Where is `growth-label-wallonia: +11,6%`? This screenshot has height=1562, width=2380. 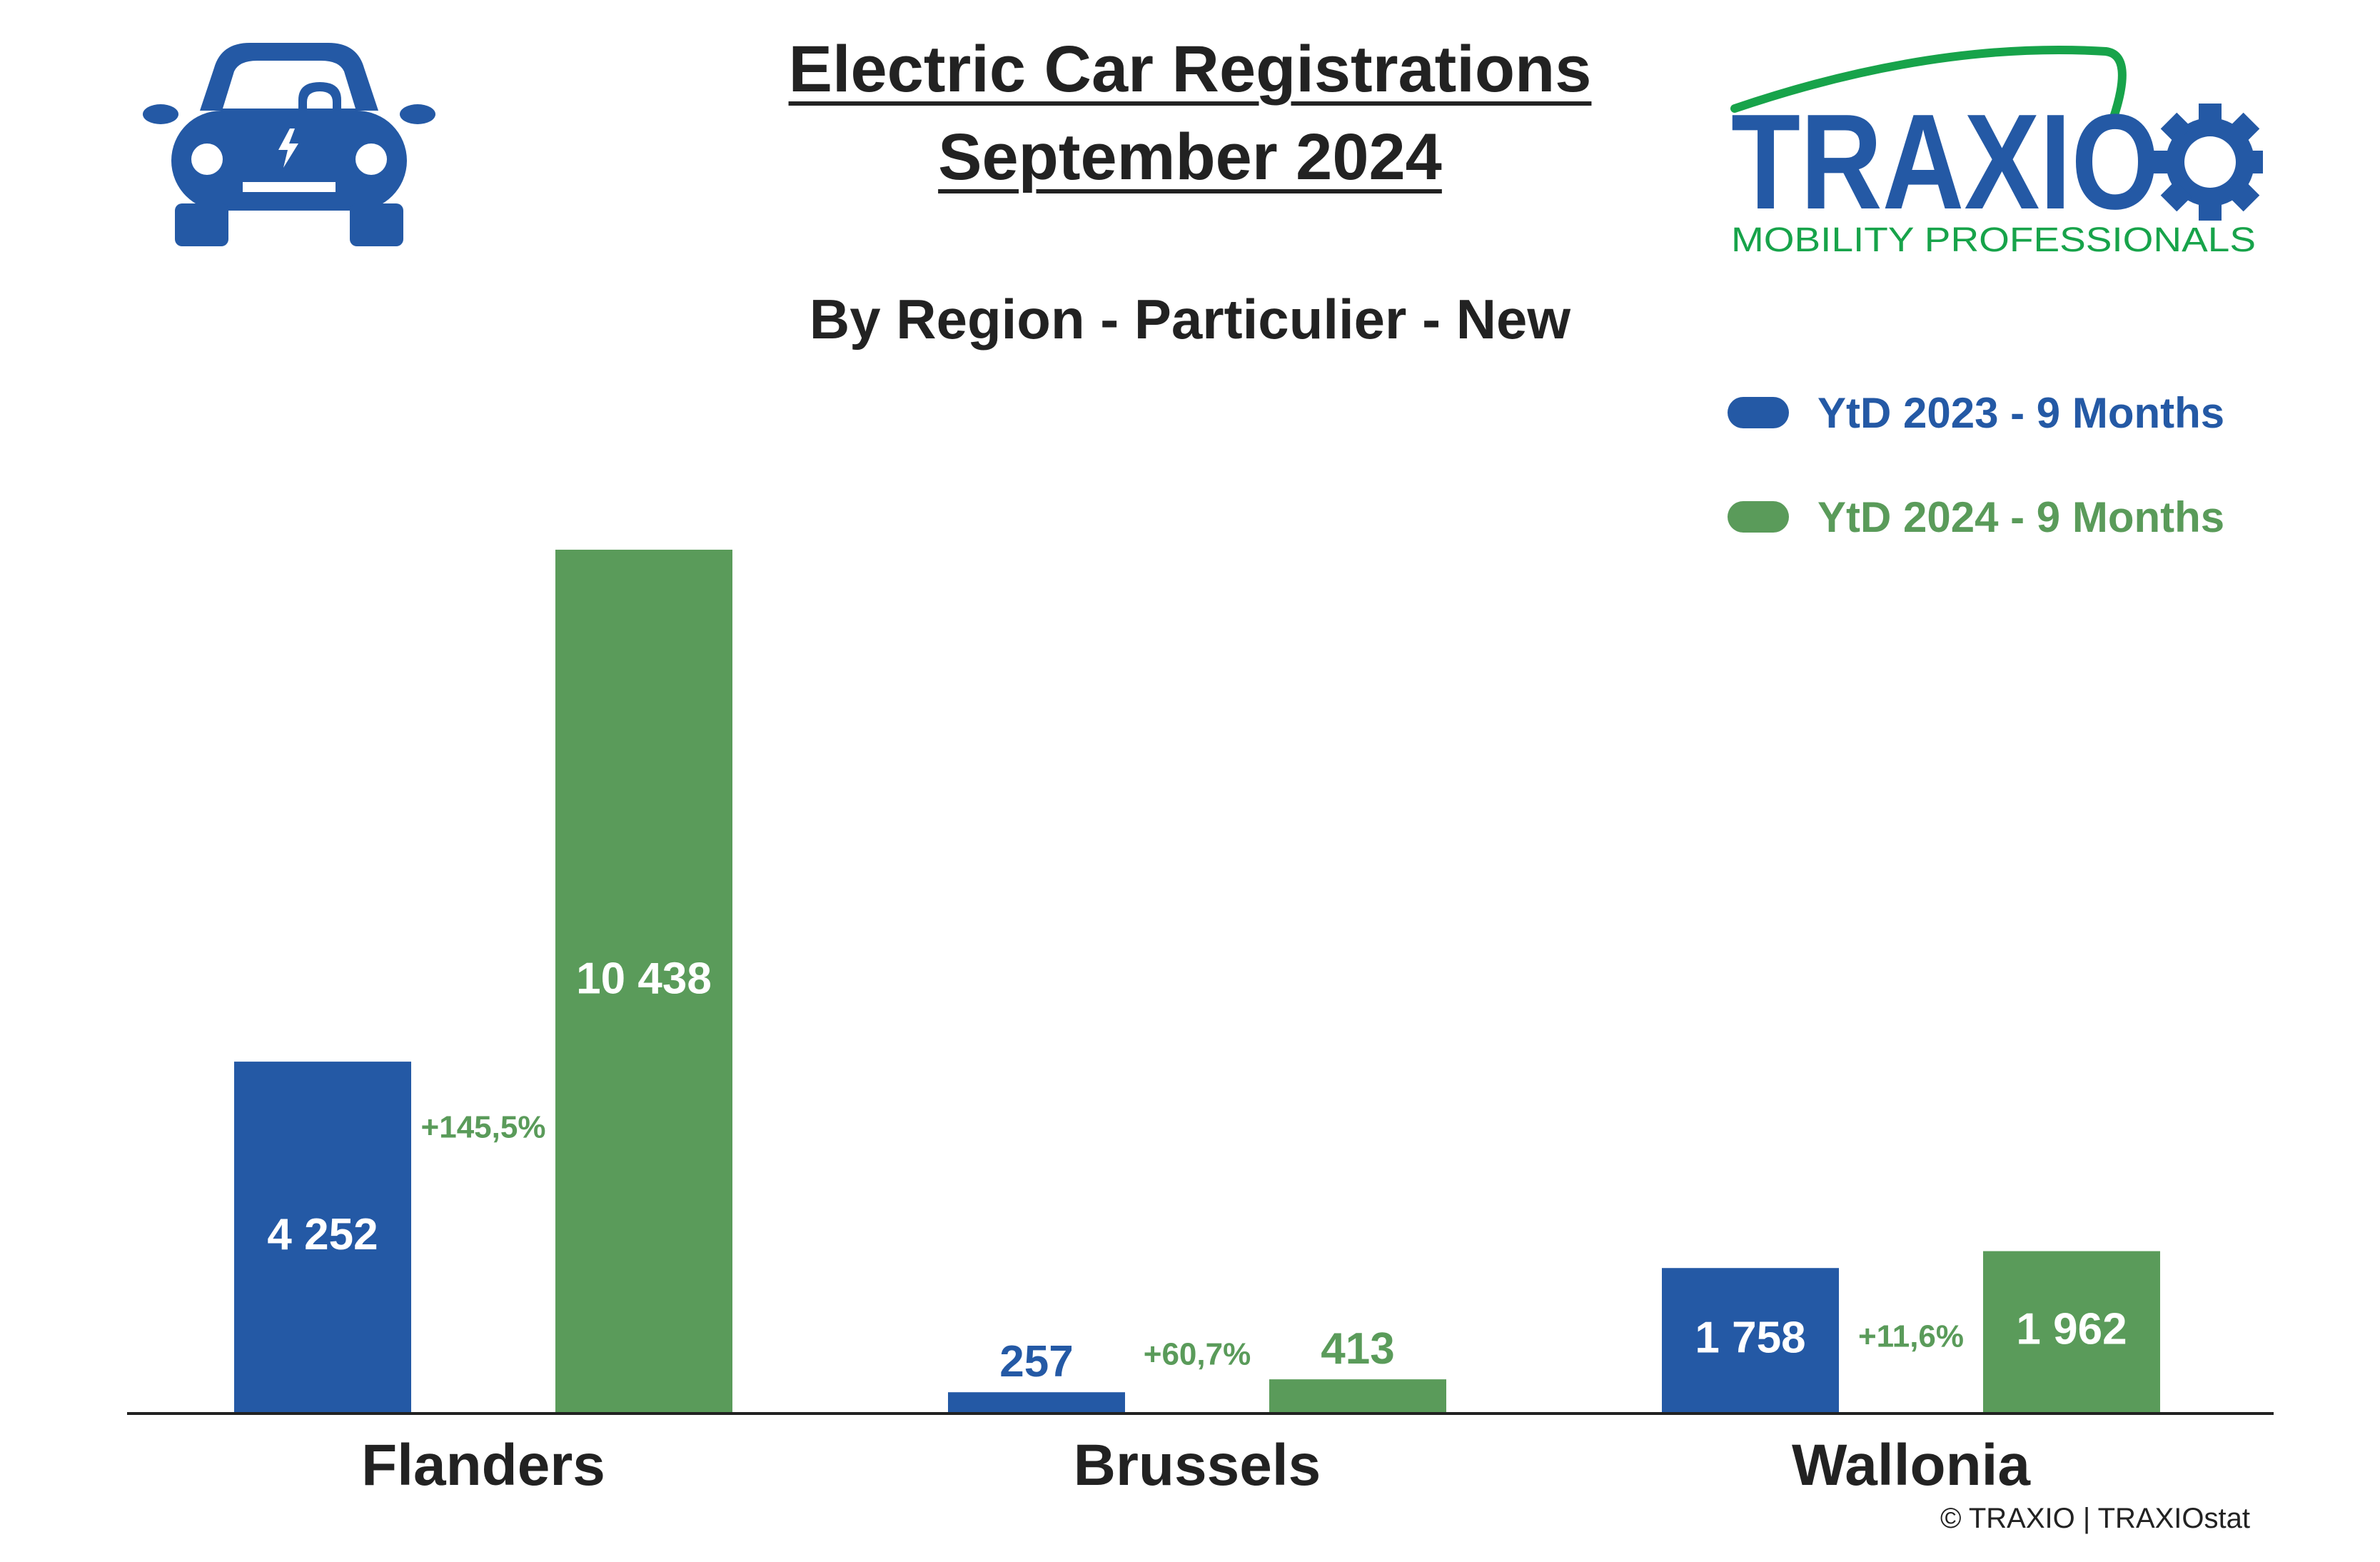 growth-label-wallonia: +11,6% is located at coordinates (1911, 1336).